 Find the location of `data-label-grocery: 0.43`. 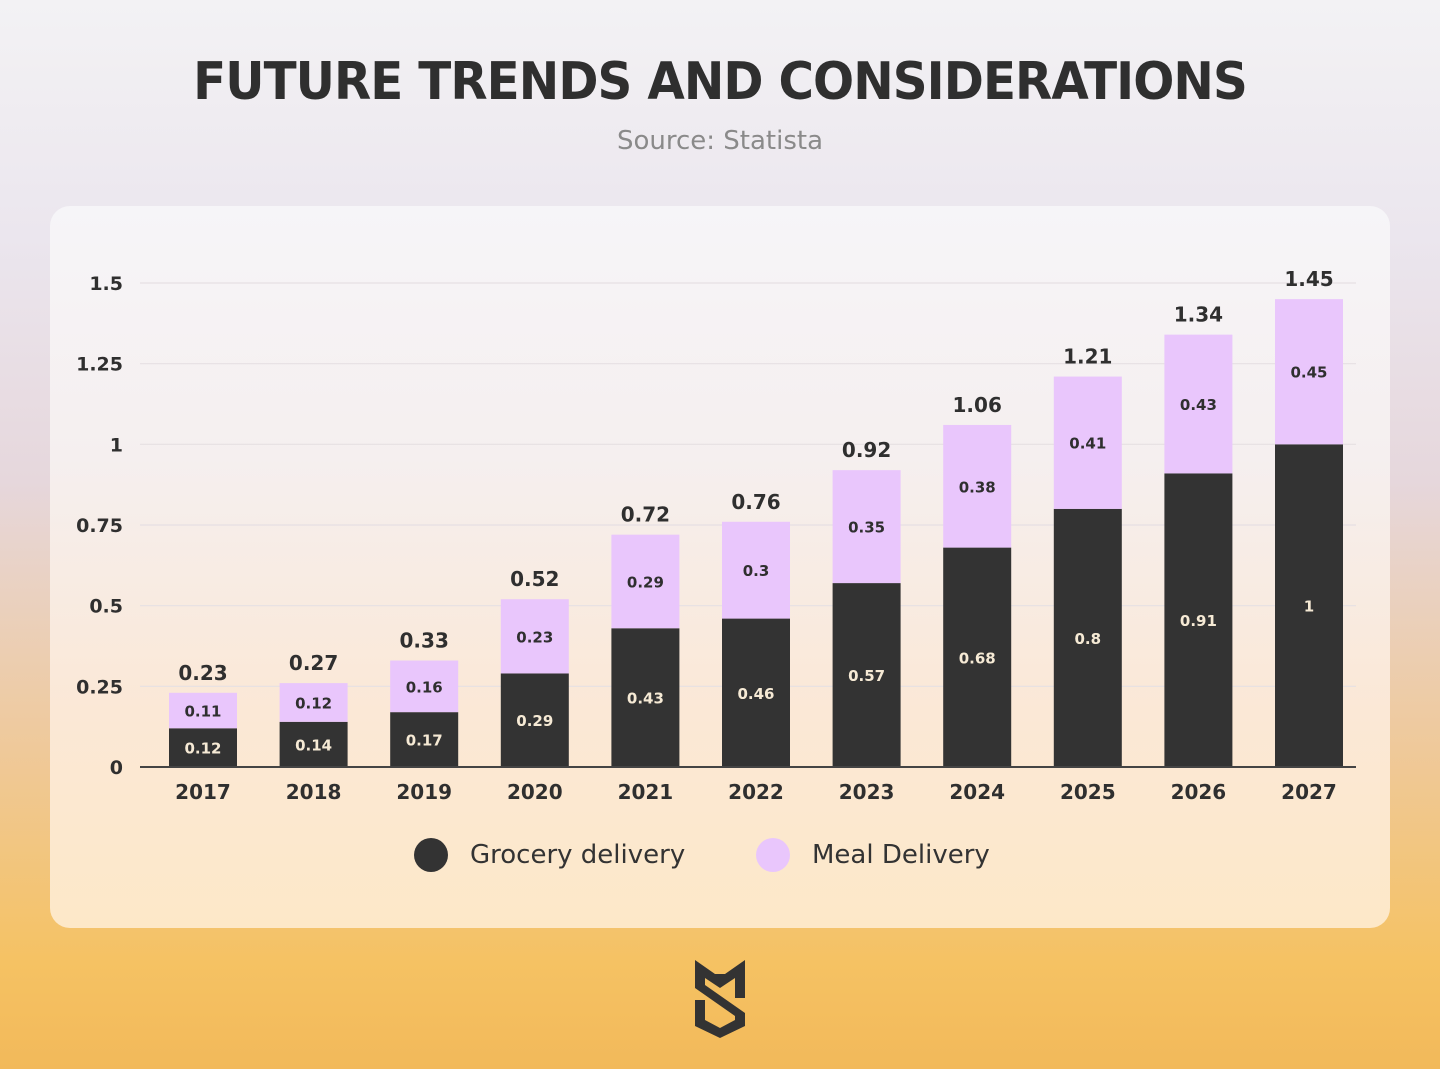

data-label-grocery: 0.43 is located at coordinates (645, 699).